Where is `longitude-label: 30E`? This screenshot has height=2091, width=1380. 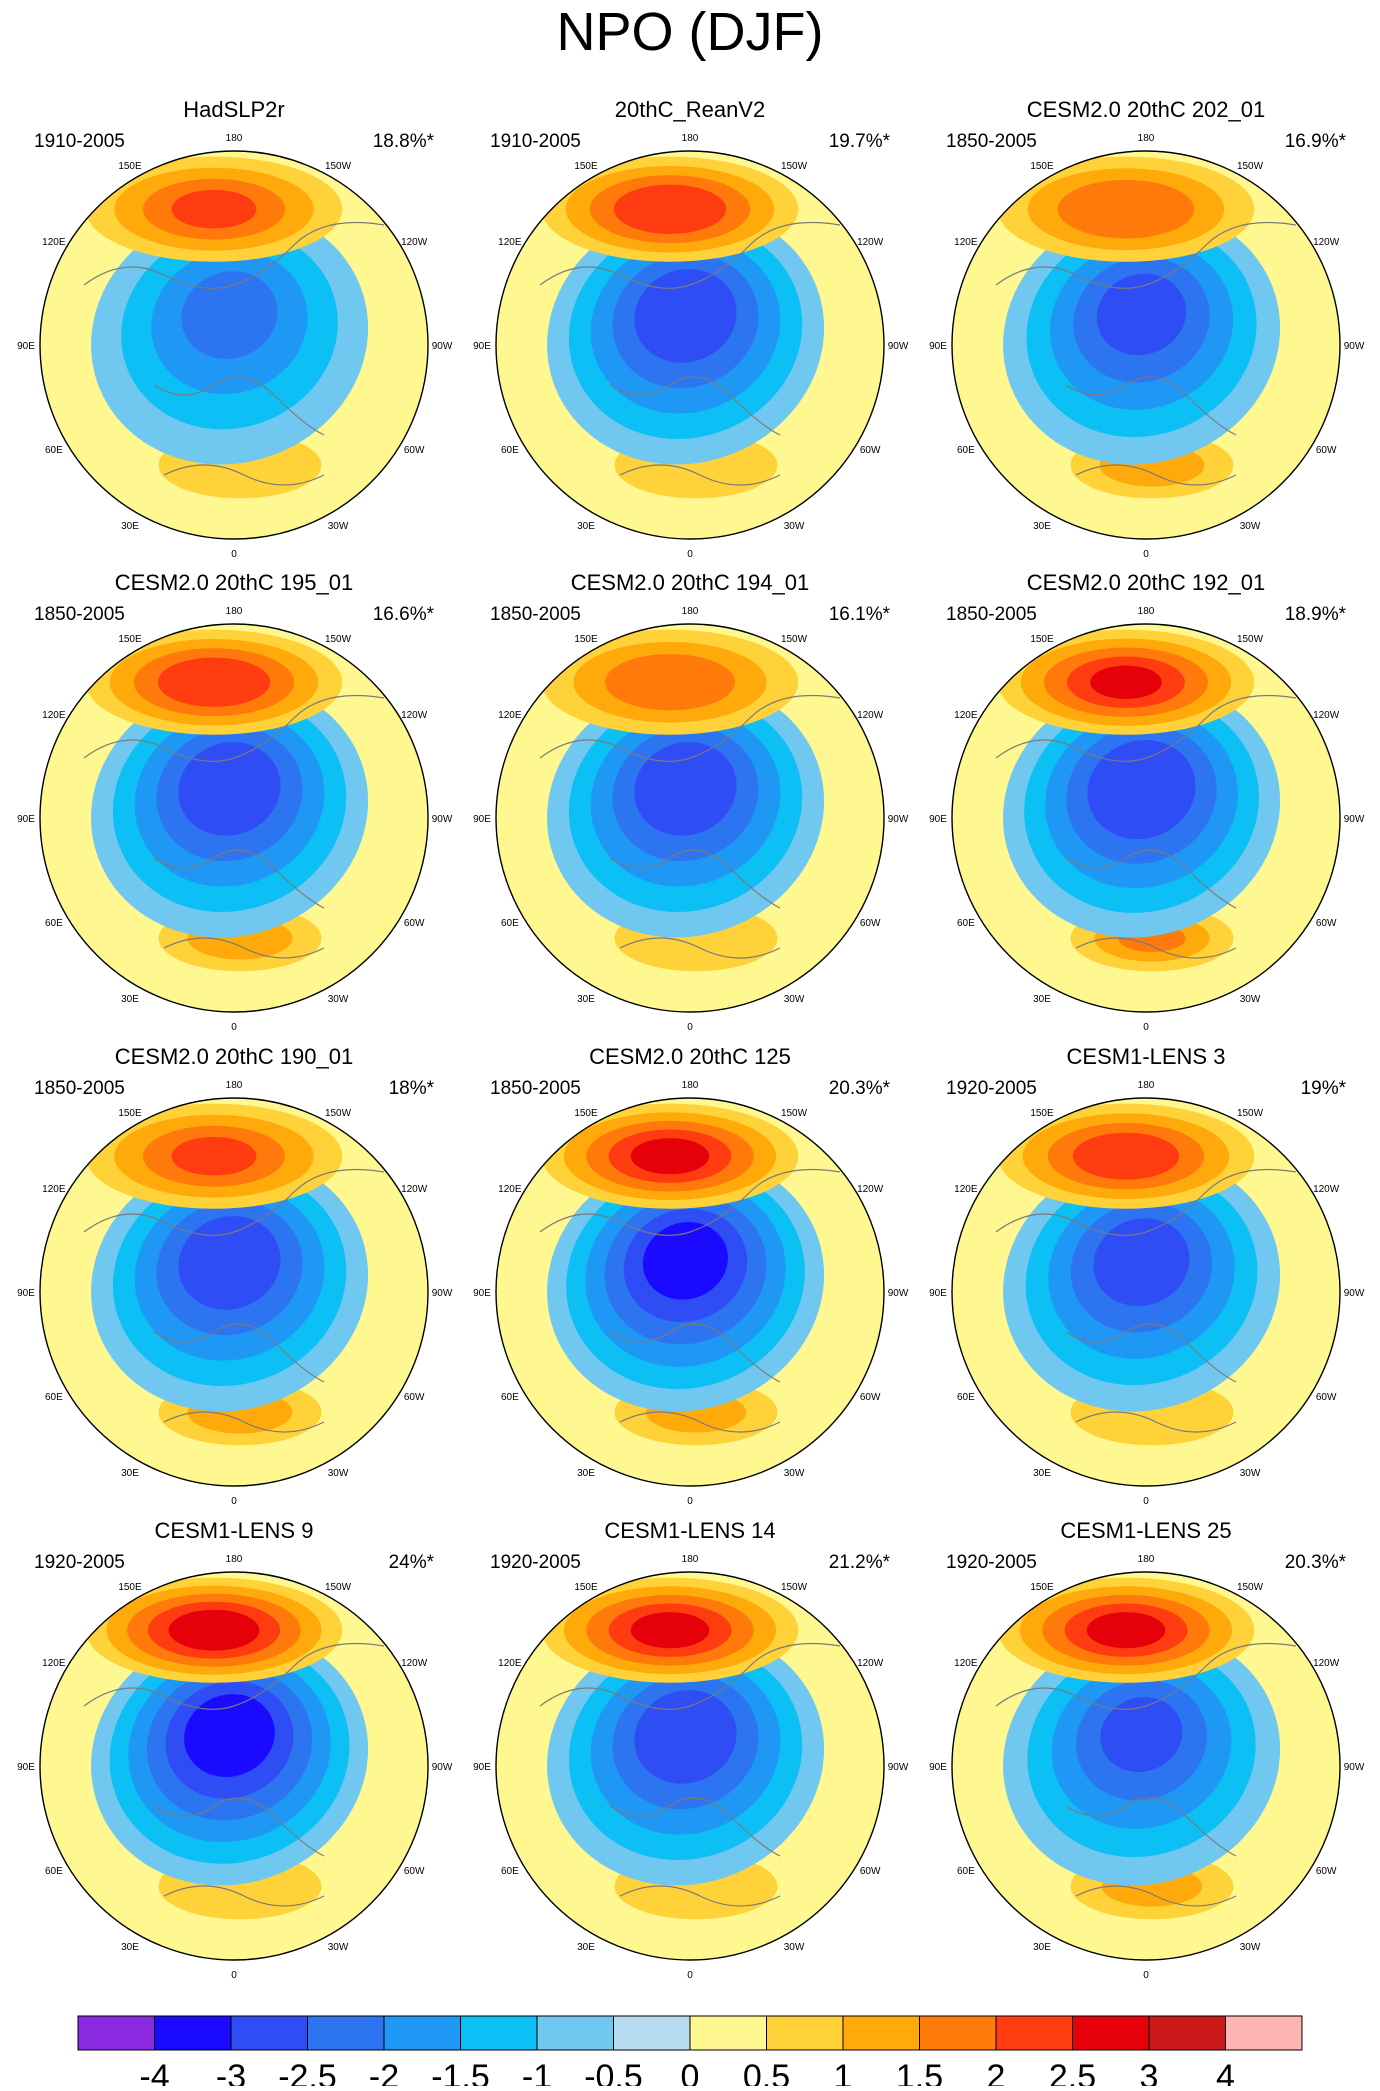
longitude-label: 30E is located at coordinates (586, 526).